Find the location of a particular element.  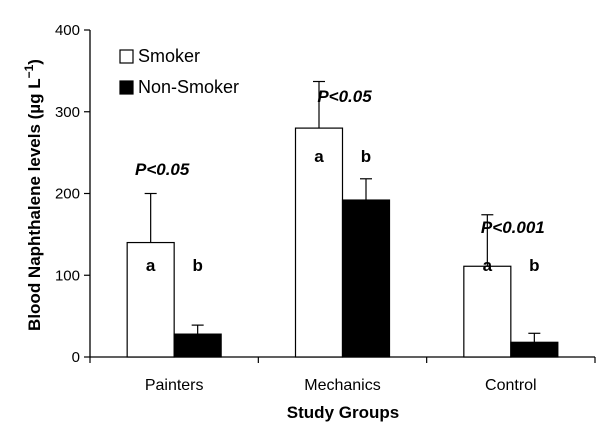

legend-label-nonsmoker: Non-Smoker is located at coordinates (188, 87).